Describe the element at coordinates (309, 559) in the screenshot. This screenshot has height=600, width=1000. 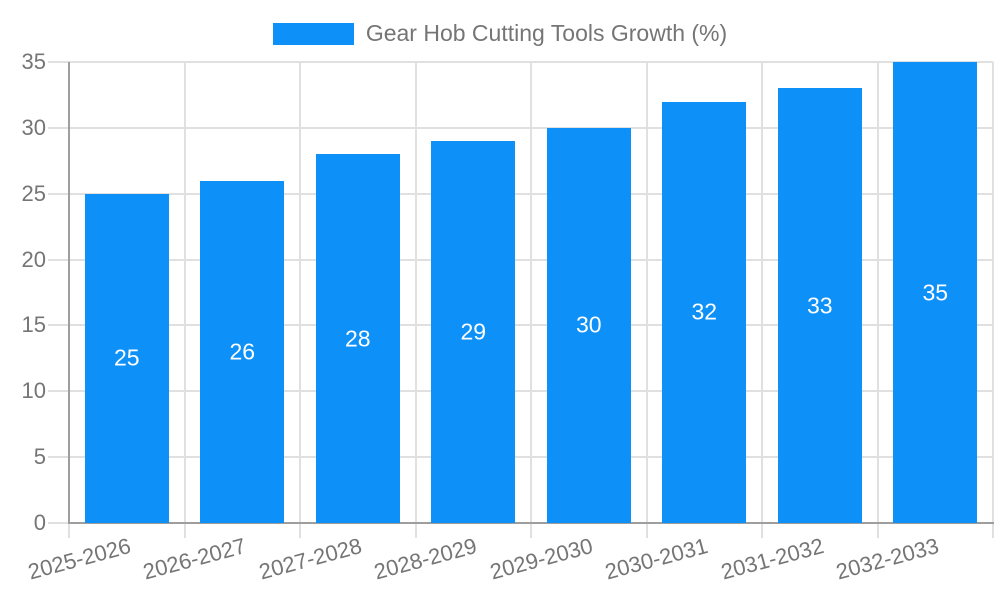
I see `x-axis-category-label: 2027-2028` at that location.